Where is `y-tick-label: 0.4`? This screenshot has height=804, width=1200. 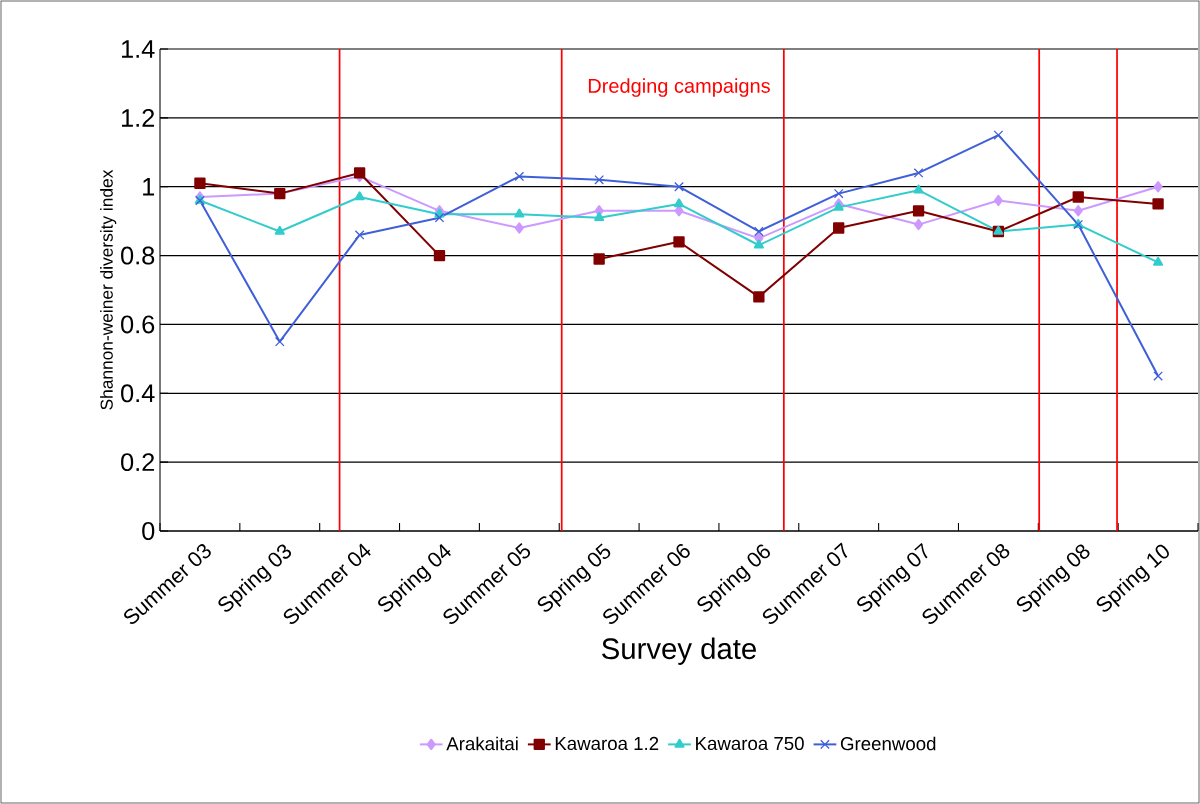
y-tick-label: 0.4 is located at coordinates (138, 393).